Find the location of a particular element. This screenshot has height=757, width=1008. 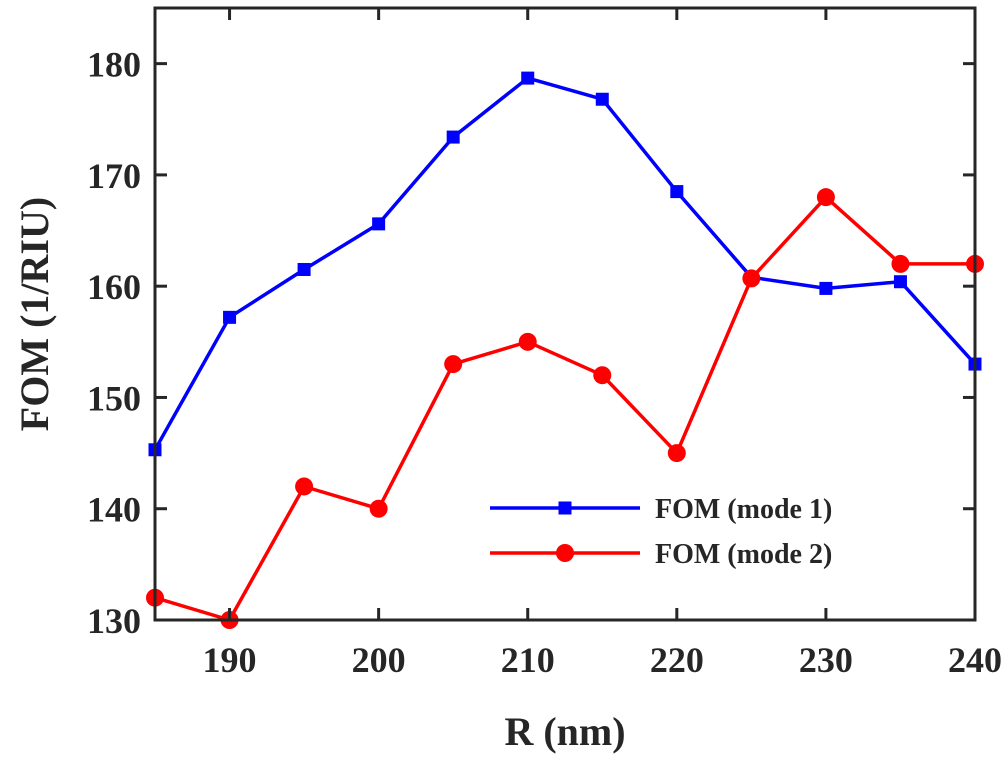

legend-item-2: FOM (mode 2) is located at coordinates (661, 554).